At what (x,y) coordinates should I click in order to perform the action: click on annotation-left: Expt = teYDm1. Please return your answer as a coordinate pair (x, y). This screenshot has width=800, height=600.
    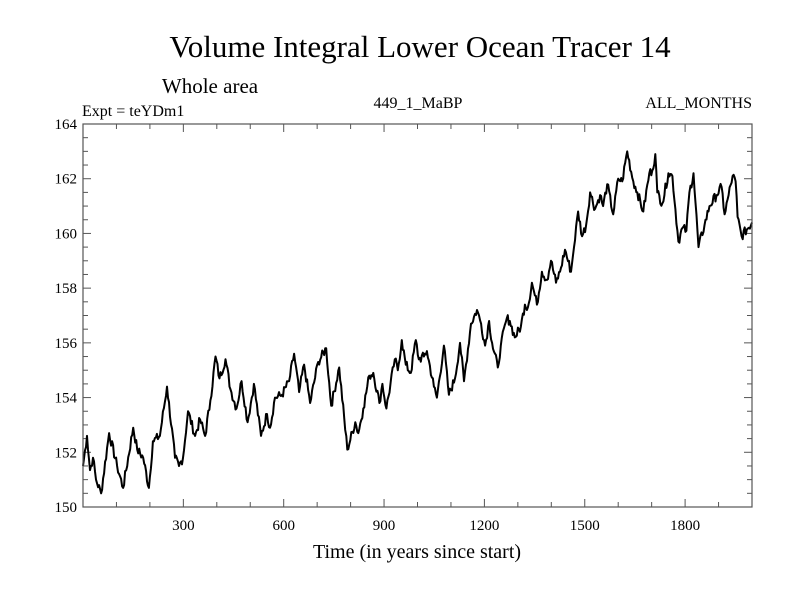
    Looking at the image, I should click on (133, 111).